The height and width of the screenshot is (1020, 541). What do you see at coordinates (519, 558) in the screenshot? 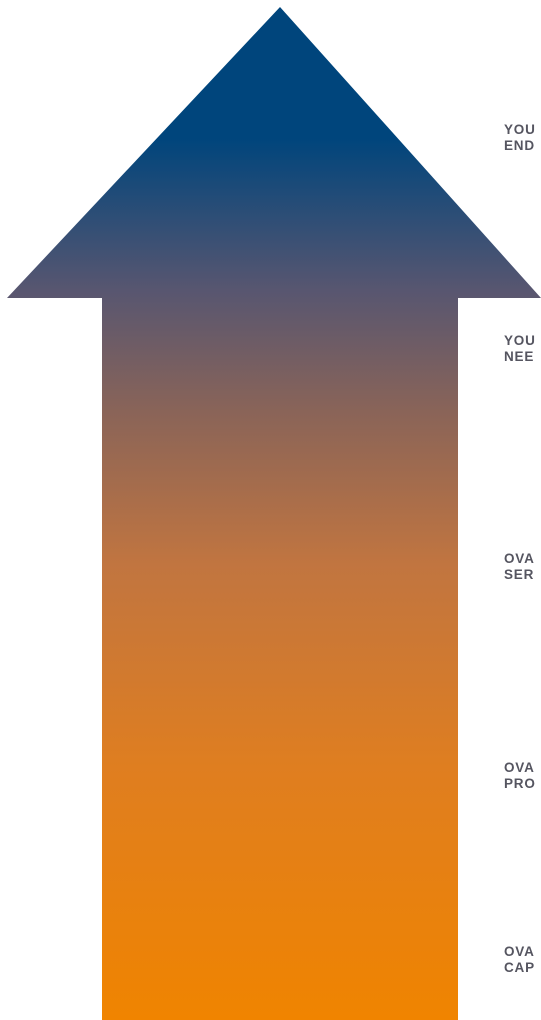
I see `stage-label-3-line1: OVA` at bounding box center [519, 558].